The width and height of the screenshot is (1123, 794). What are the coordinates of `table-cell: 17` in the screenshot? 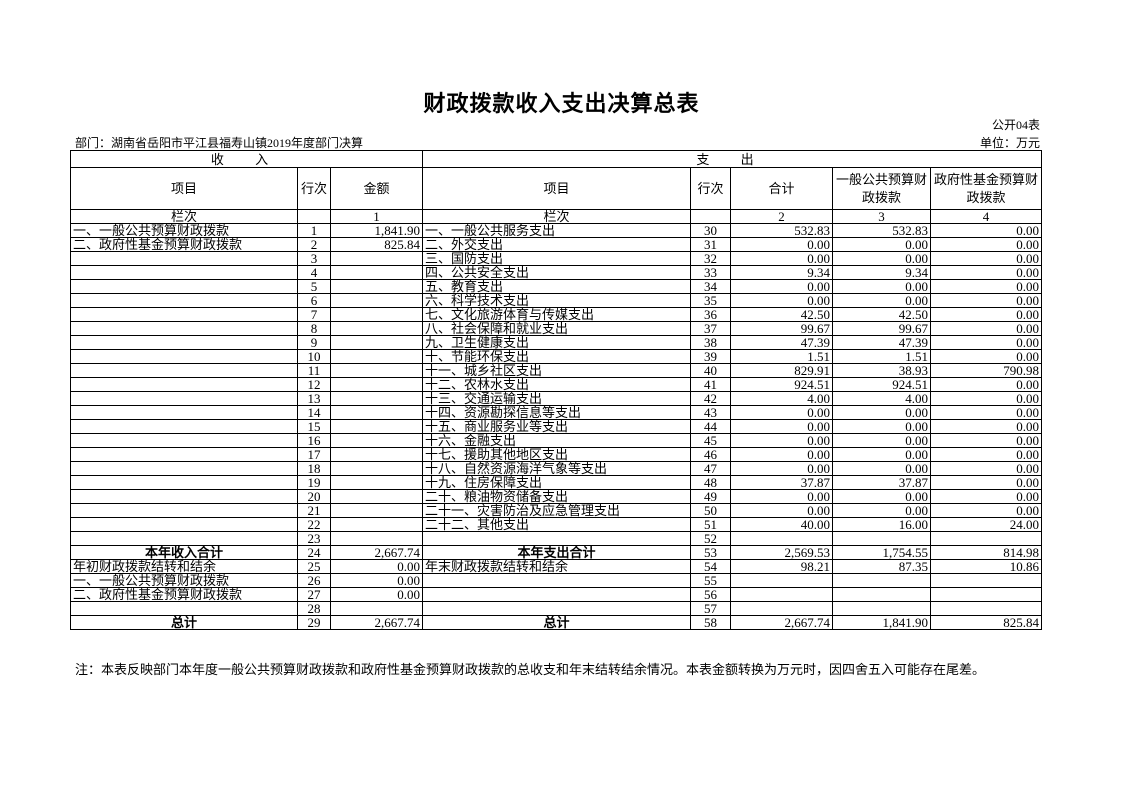 It's located at (314, 454).